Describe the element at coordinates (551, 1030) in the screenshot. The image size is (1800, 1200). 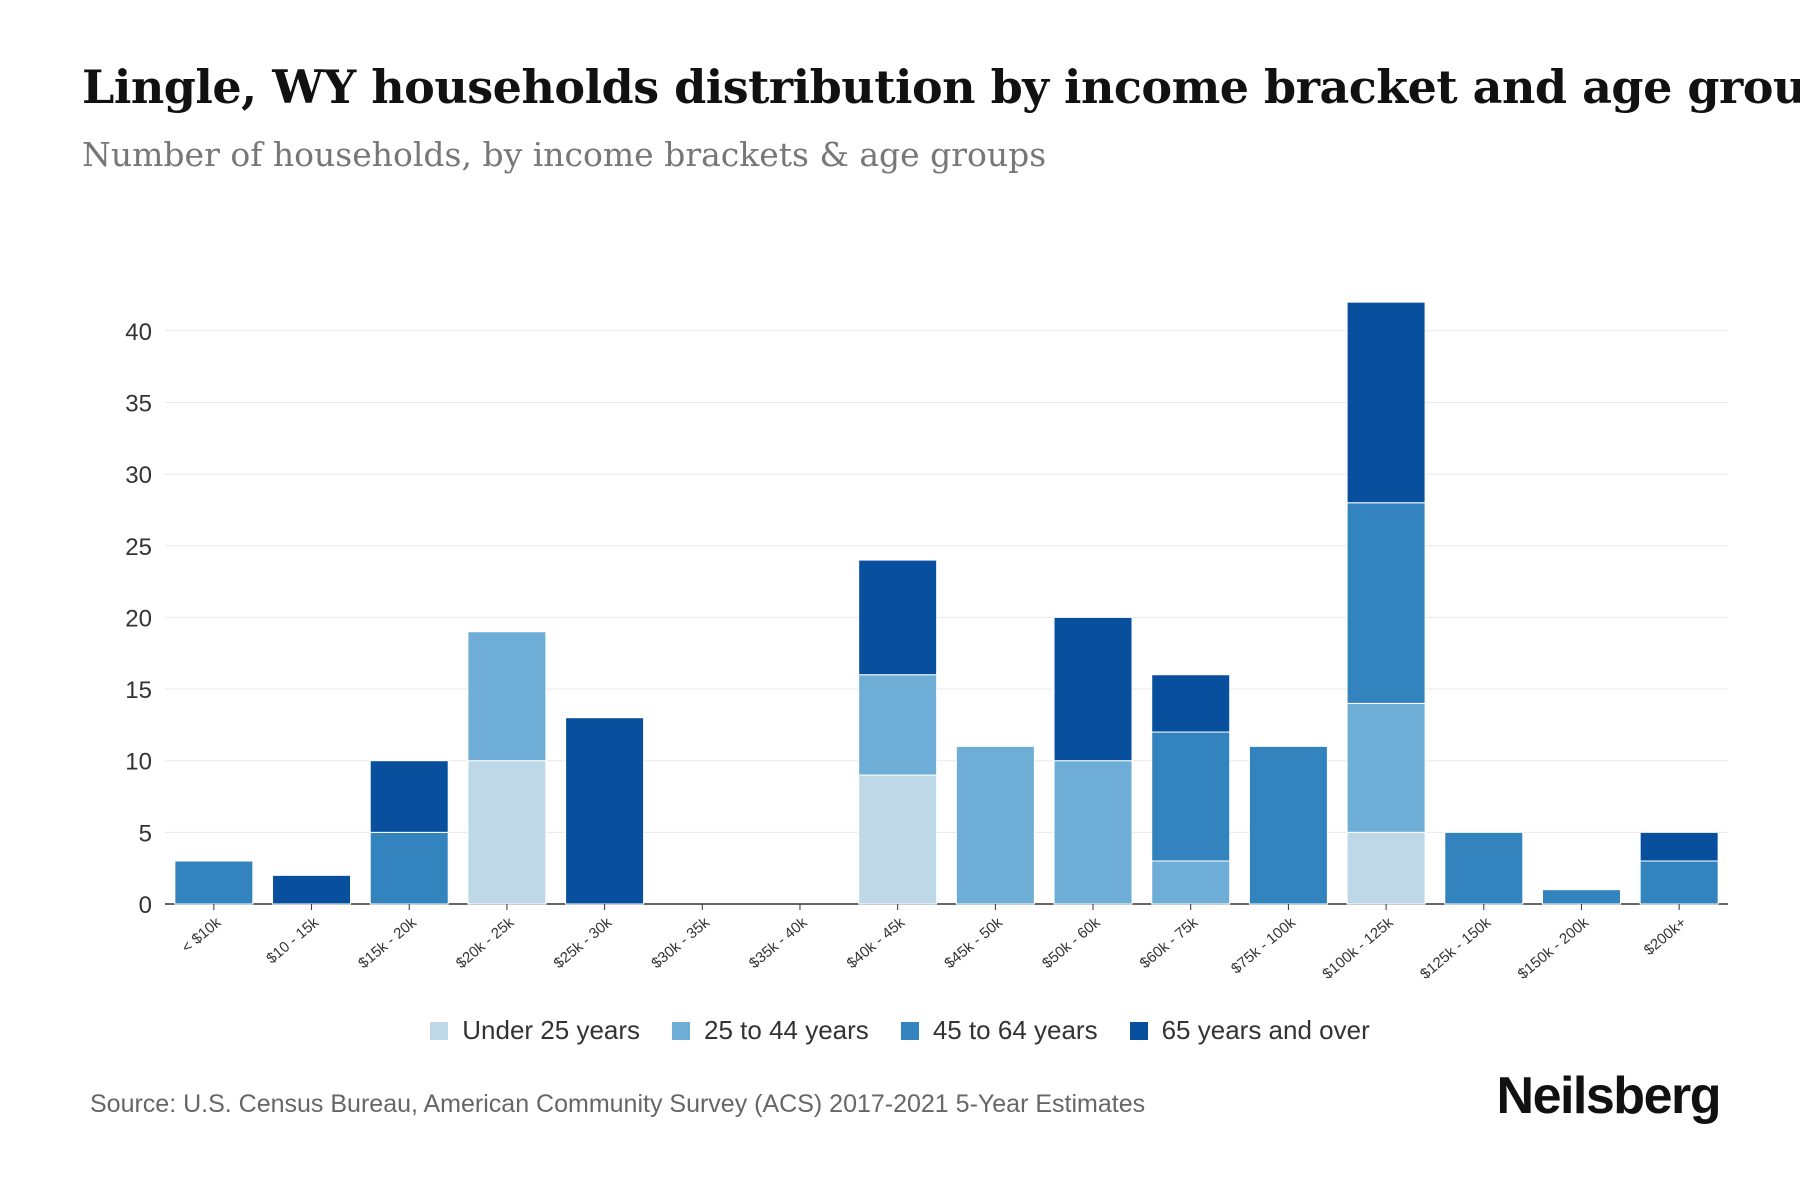
I see `legend-label: Under 25 years` at that location.